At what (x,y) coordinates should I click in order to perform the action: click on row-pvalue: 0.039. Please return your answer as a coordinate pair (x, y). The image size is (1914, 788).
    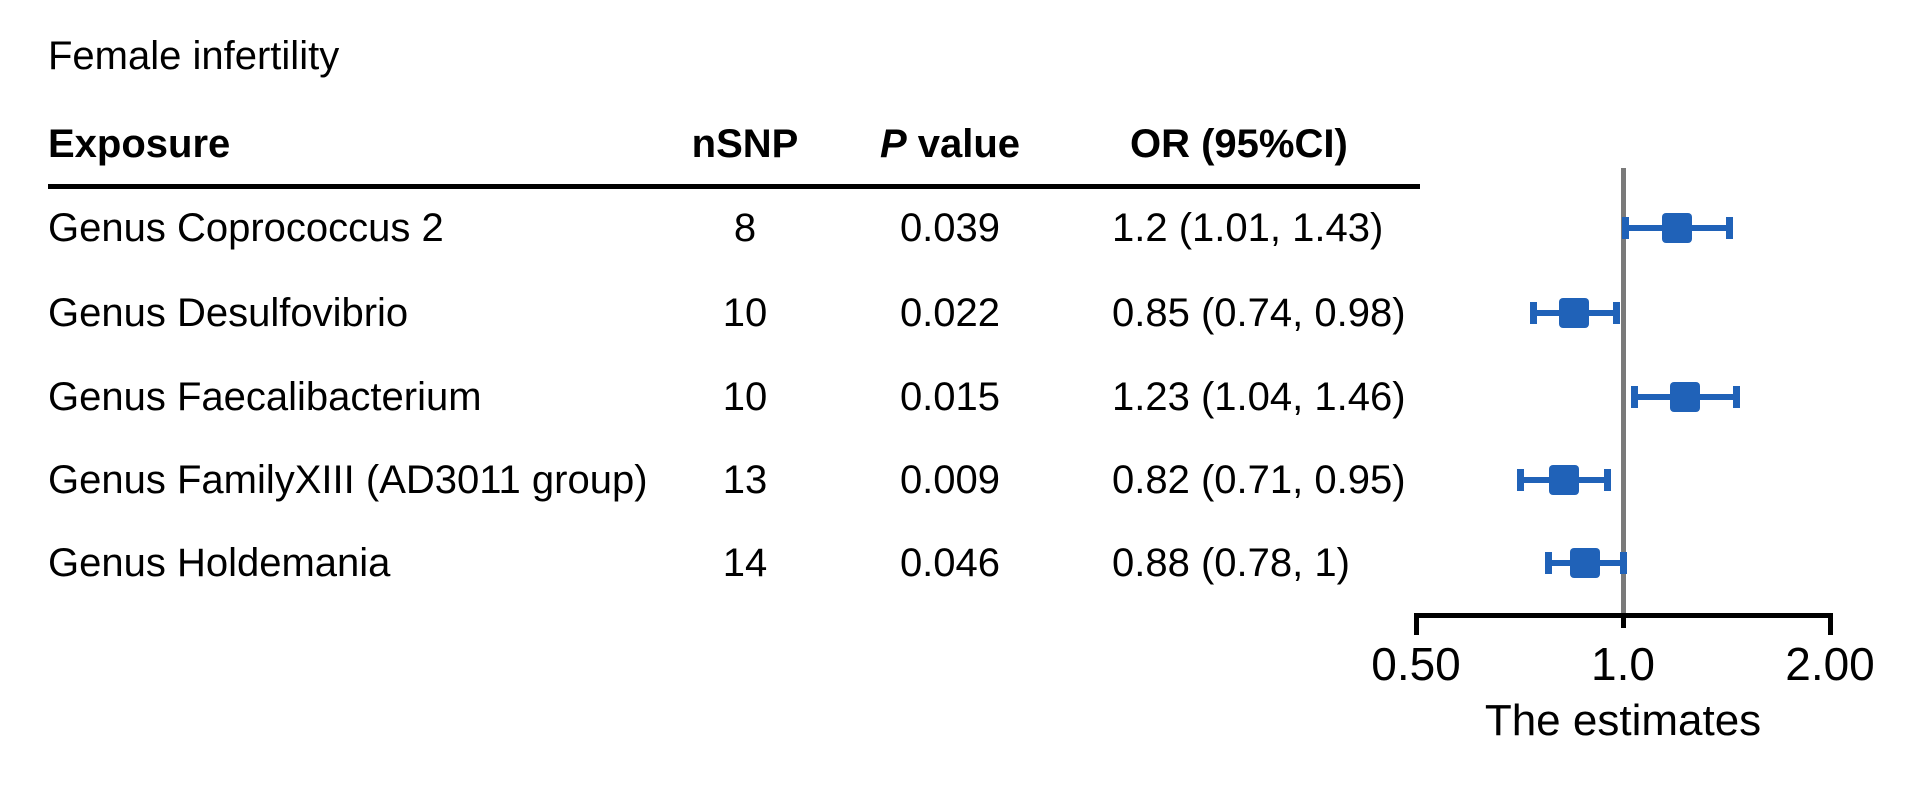
    Looking at the image, I should click on (950, 228).